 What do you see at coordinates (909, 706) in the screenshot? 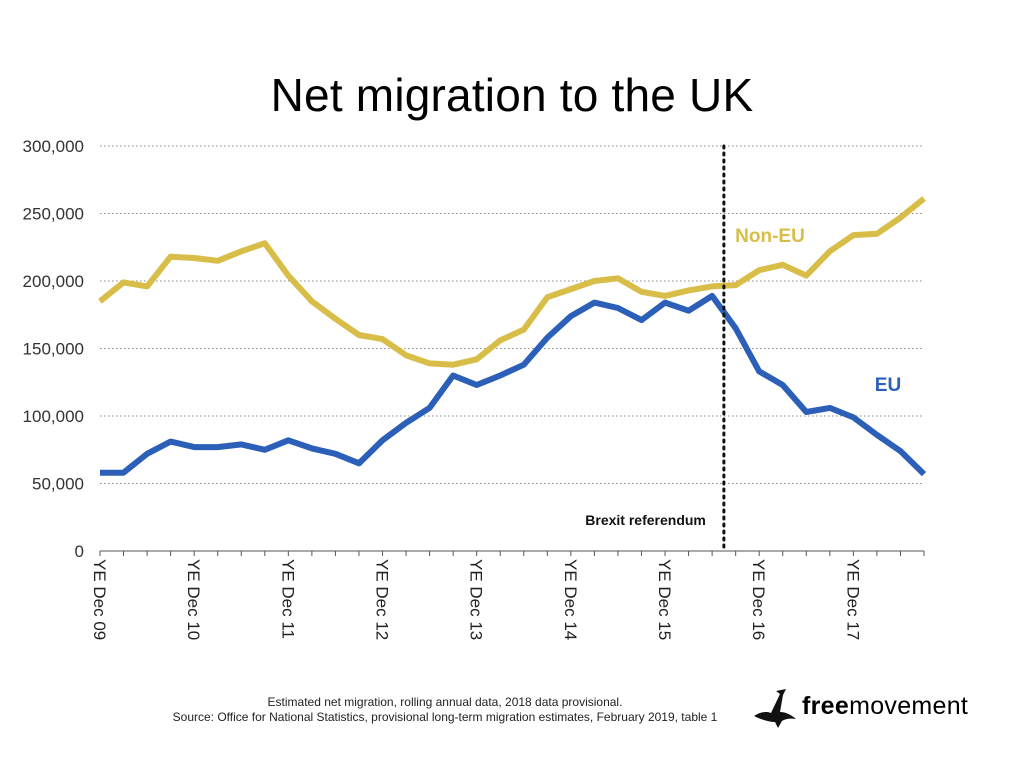
I see `brand-name-regular: movement` at bounding box center [909, 706].